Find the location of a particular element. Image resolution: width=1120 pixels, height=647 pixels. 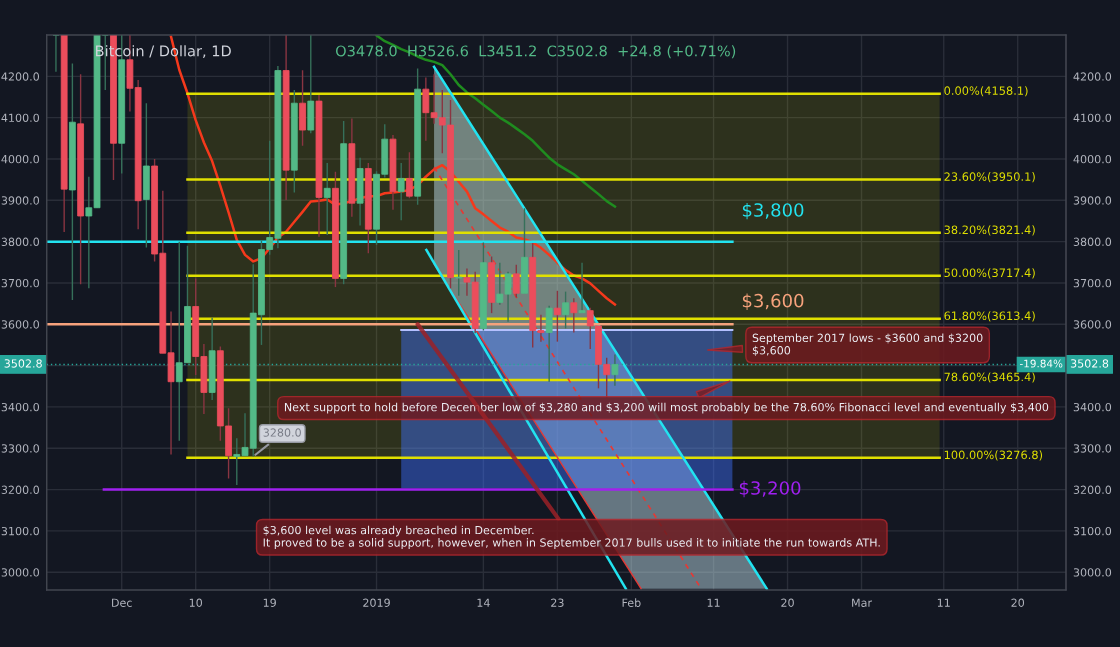

annotation: September 2017 lows - $3600 and $3200 $3,600 is located at coordinates (867, 344).